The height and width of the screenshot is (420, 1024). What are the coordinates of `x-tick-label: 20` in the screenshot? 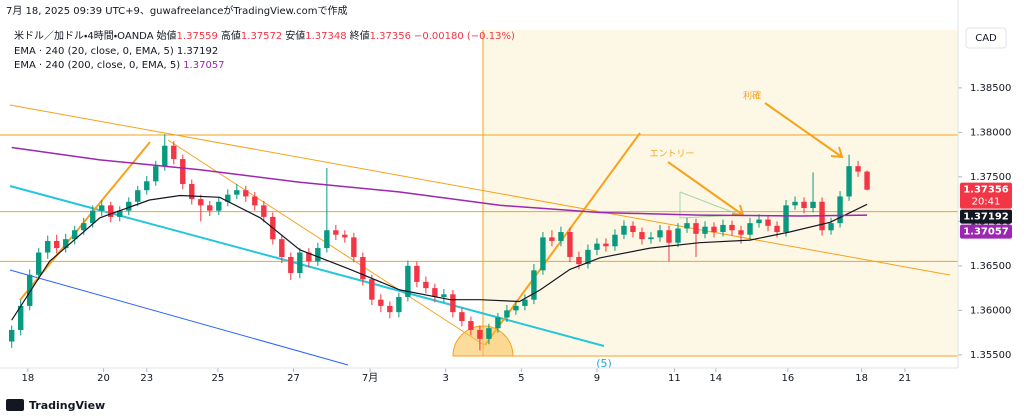 It's located at (103, 378).